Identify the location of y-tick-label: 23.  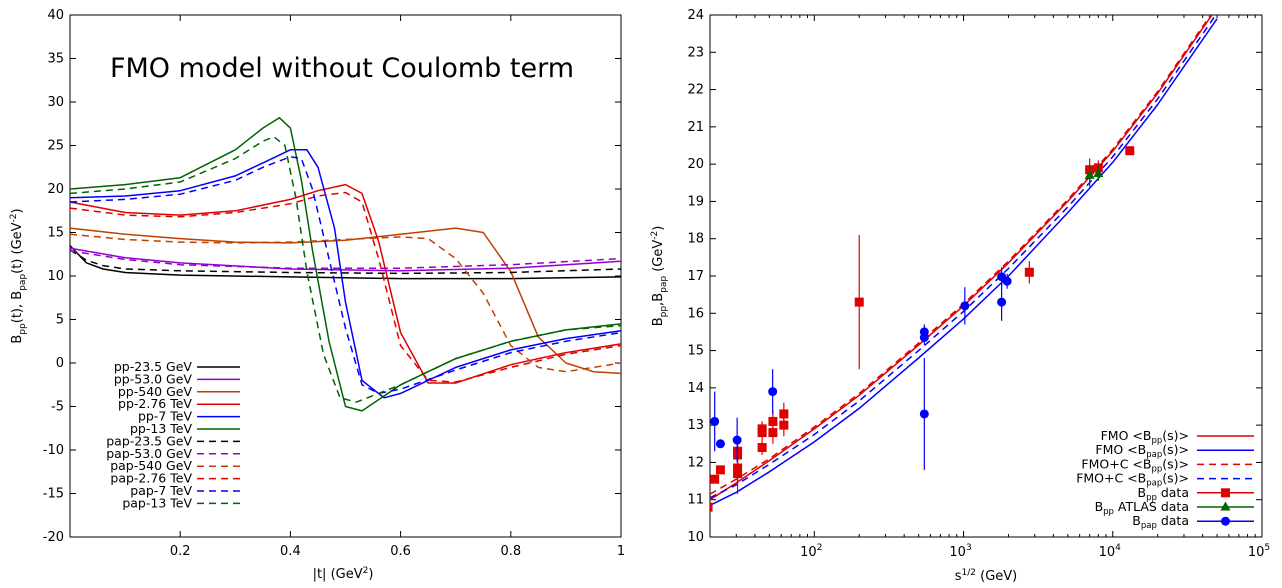
(695, 52).